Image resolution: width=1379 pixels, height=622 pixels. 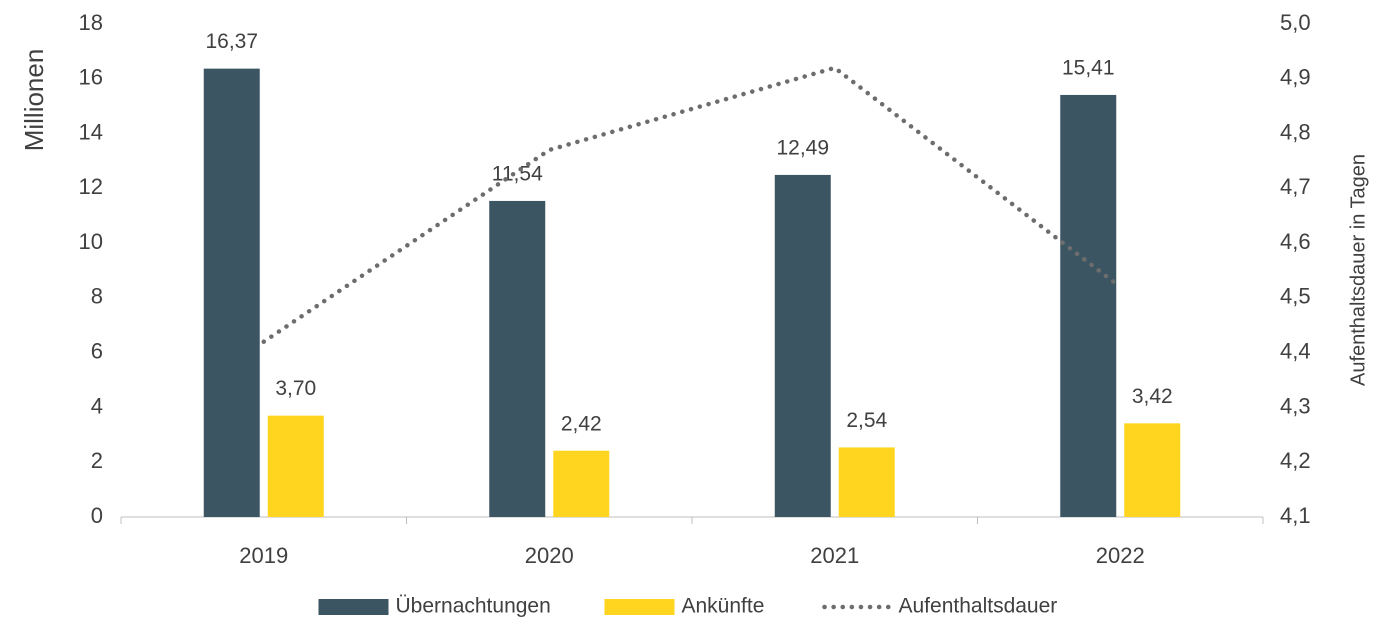 I want to click on y2-tick-label: 4,1, so click(x=1295, y=515).